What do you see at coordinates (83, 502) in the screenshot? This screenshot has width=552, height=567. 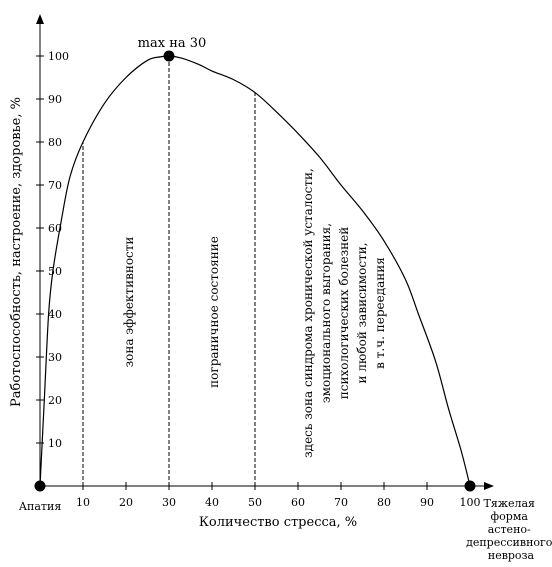 I see `x-tick-label: 10` at bounding box center [83, 502].